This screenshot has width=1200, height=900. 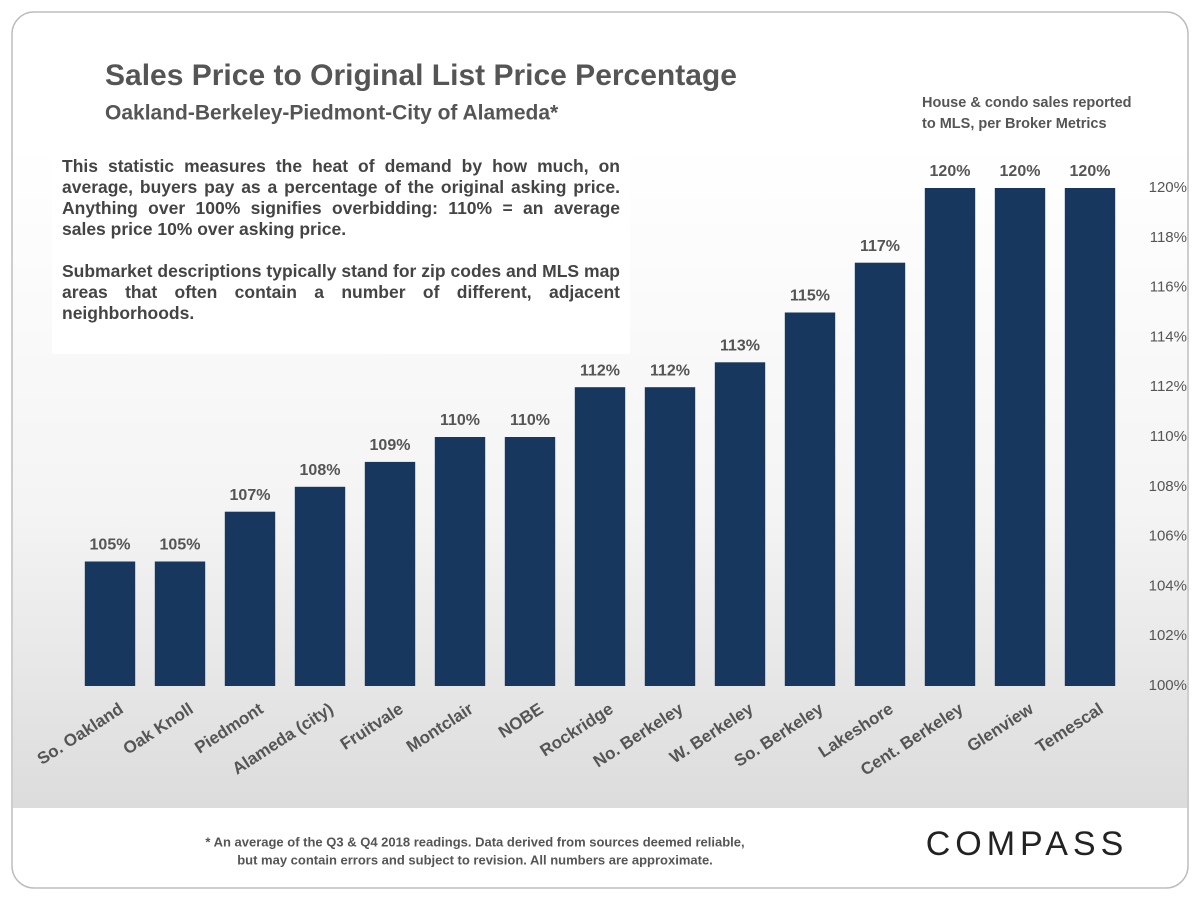 I want to click on y-tick-label: 110%, so click(x=1168, y=436).